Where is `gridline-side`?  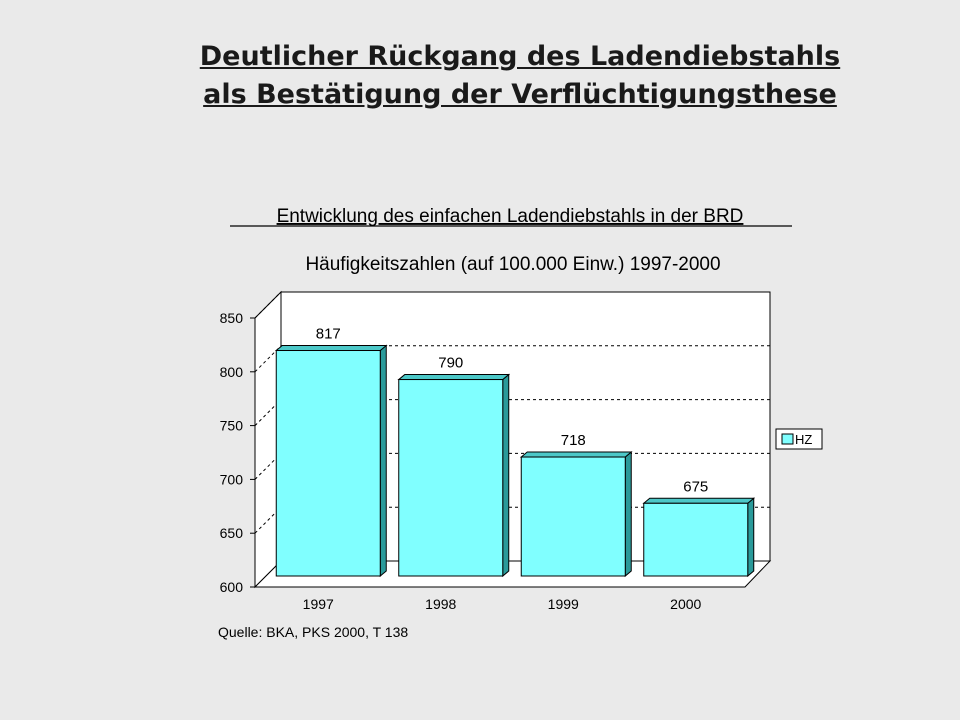 gridline-side is located at coordinates (268, 305).